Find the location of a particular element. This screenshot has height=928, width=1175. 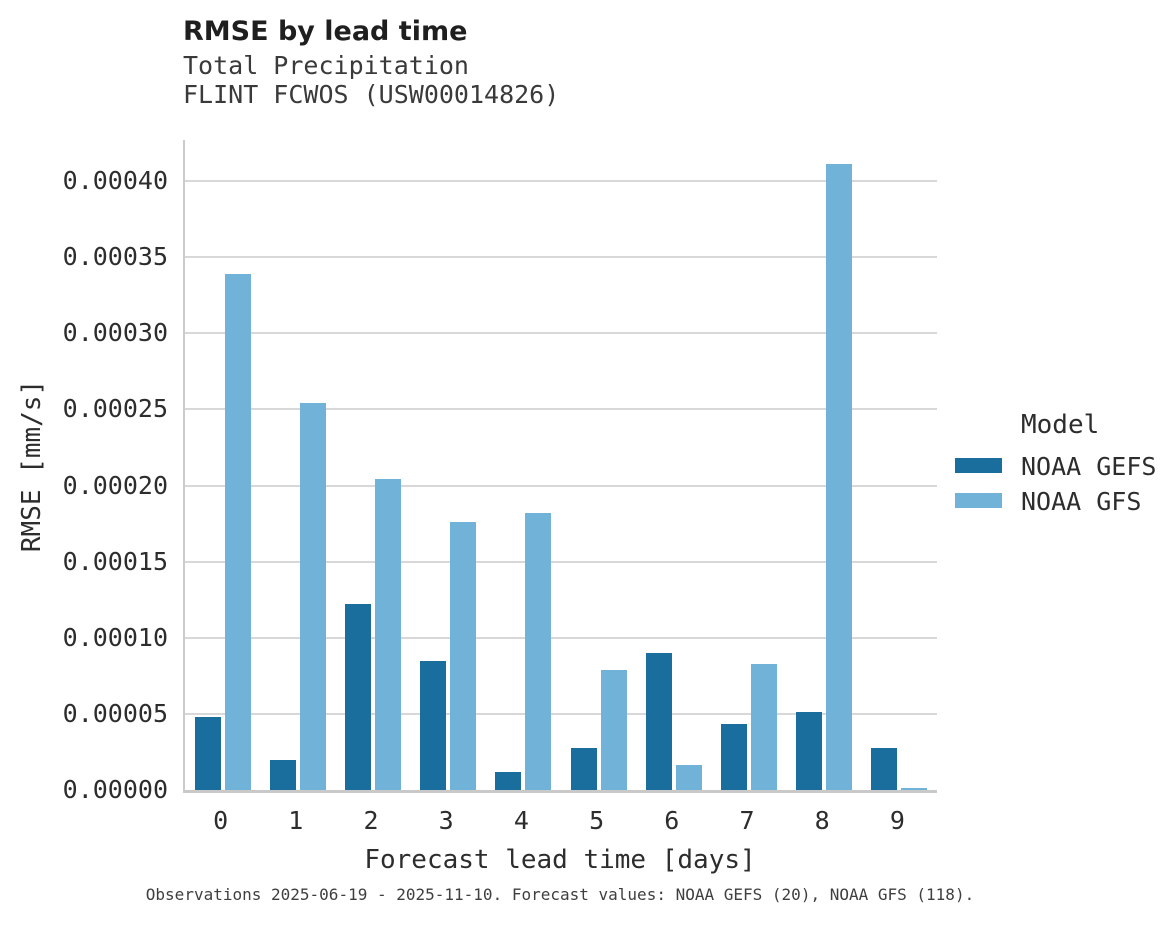

legend-entries: NOAA GEFS NOAA GFS is located at coordinates (1062, 487).